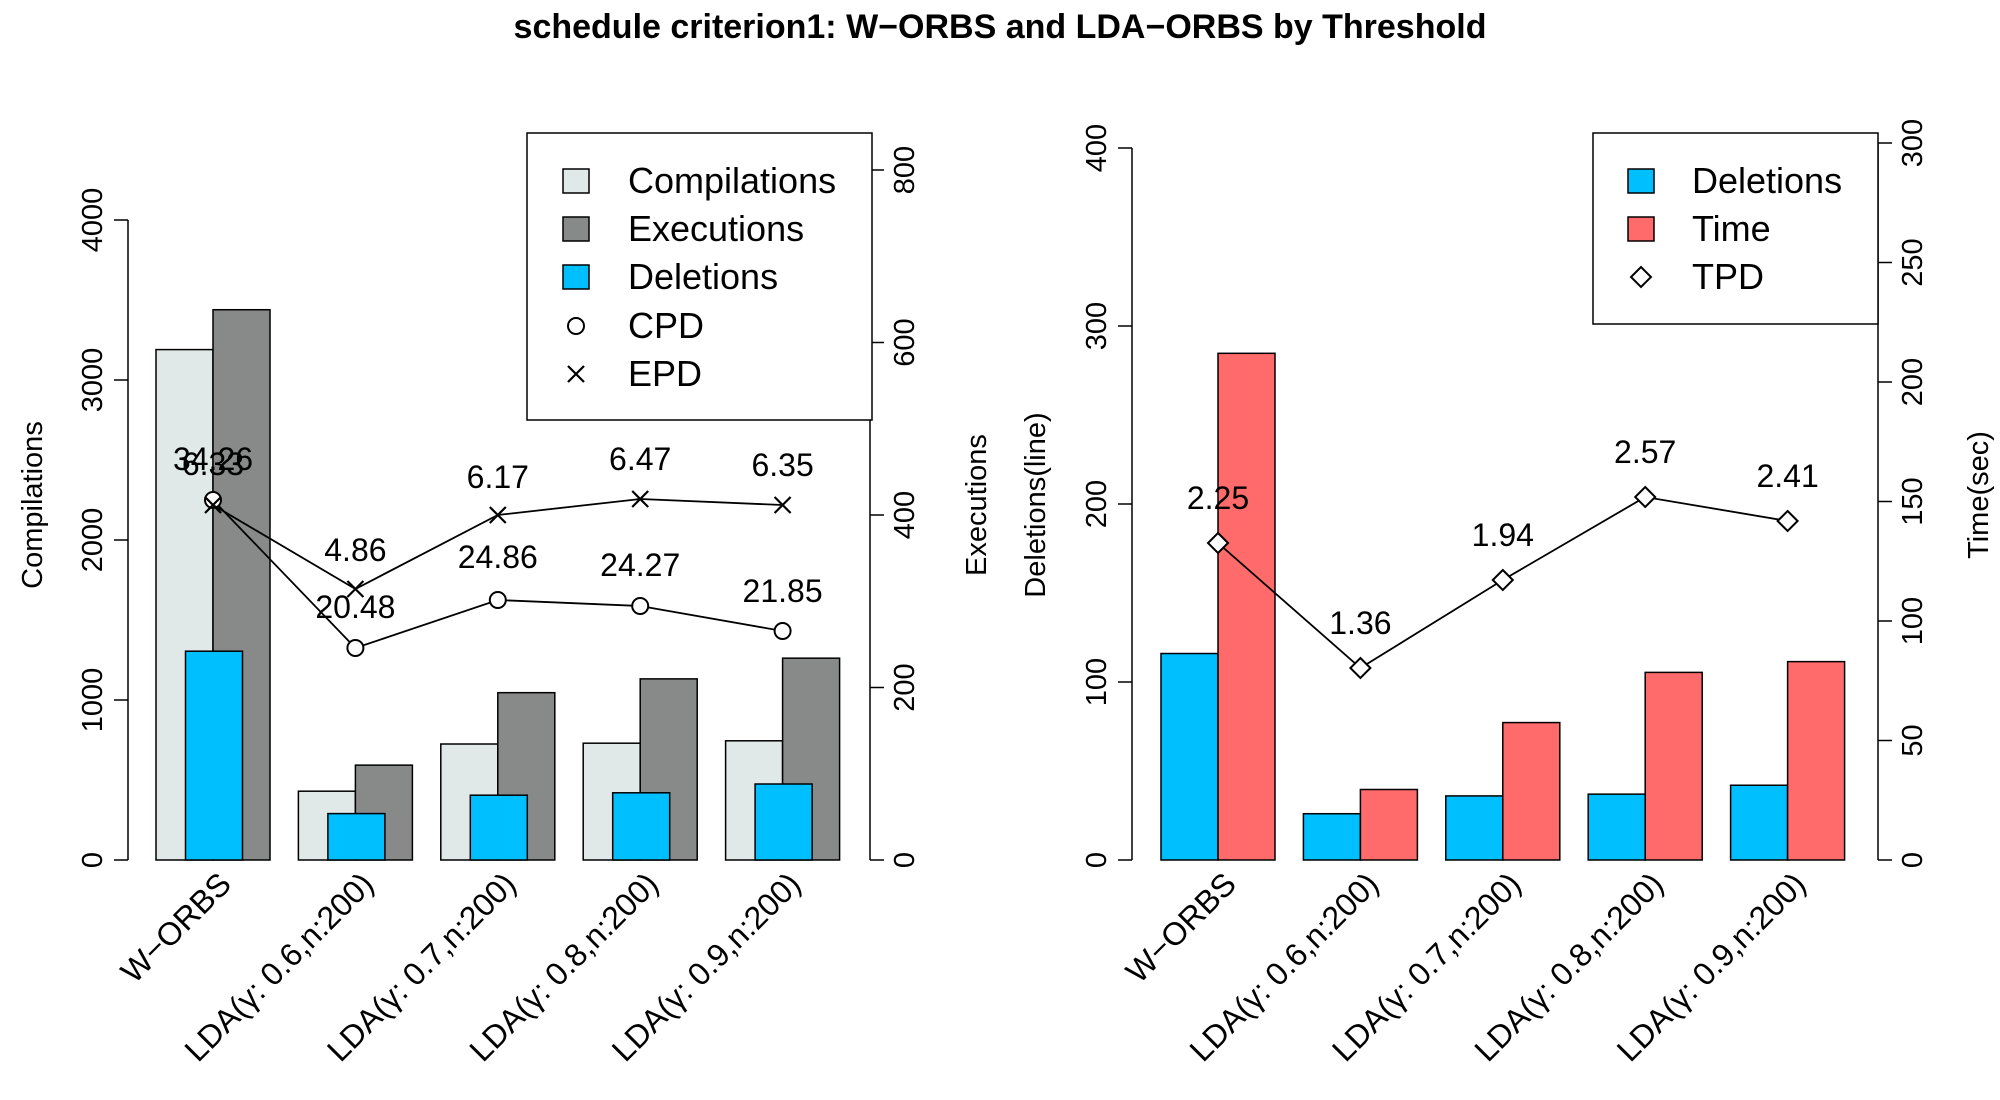  Describe the element at coordinates (732, 180) in the screenshot. I see `legend-label: Compilations` at that location.